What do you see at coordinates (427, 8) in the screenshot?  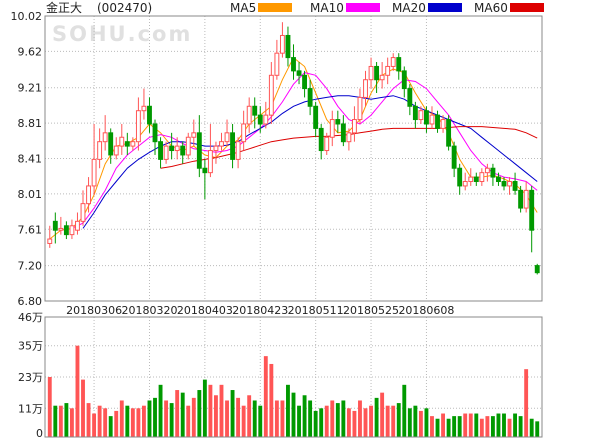 I see `legend-item-ma20: MA20` at bounding box center [427, 8].